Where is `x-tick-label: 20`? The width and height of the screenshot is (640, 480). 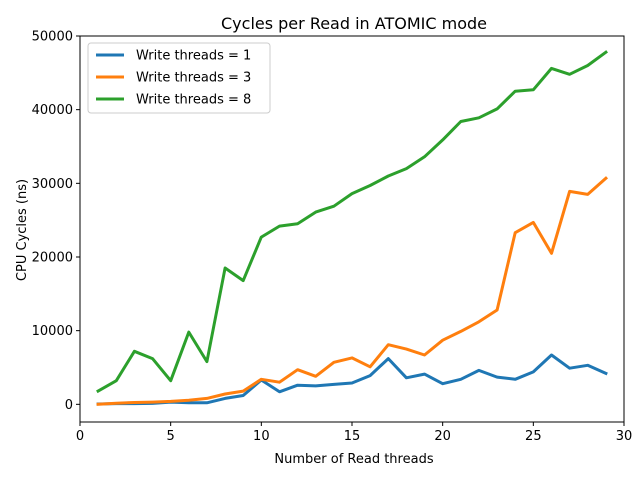 x-tick-label: 20 is located at coordinates (442, 436).